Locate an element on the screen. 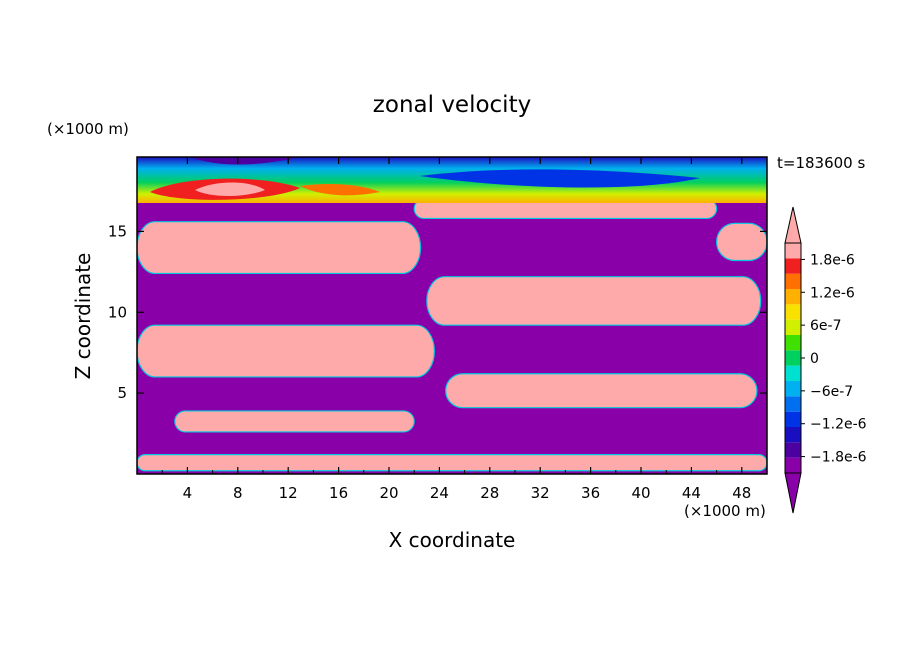  top-layer-pink-patch is located at coordinates (230, 189).